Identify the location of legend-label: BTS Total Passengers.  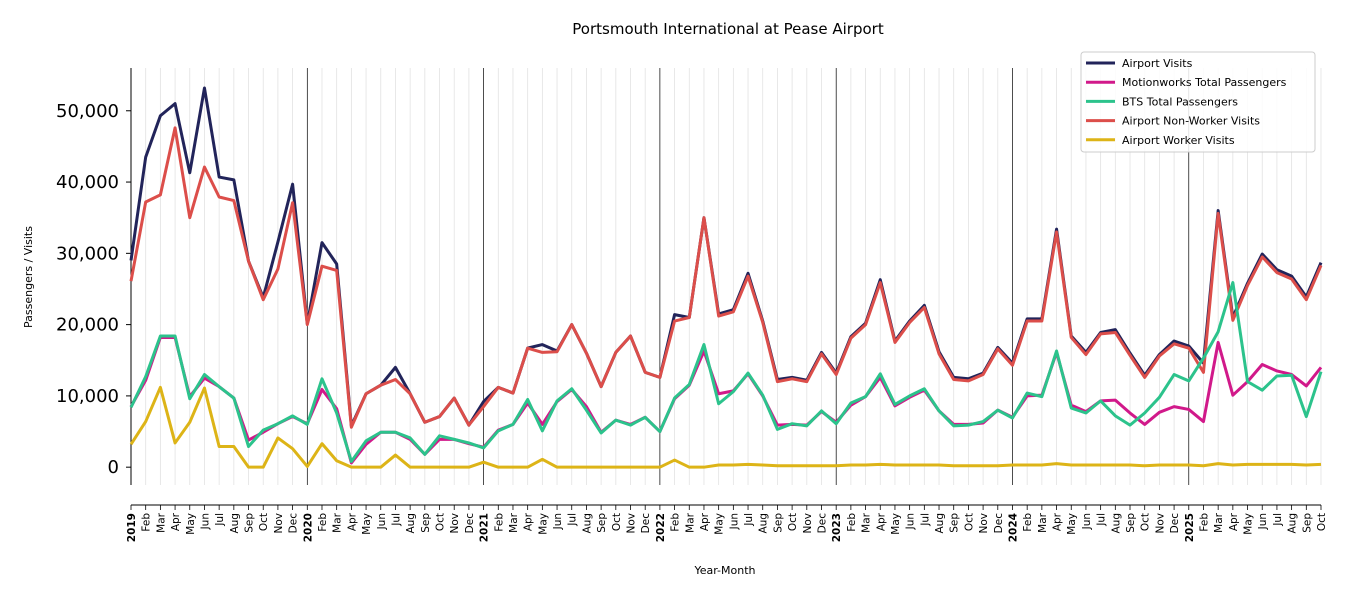
(1180, 101).